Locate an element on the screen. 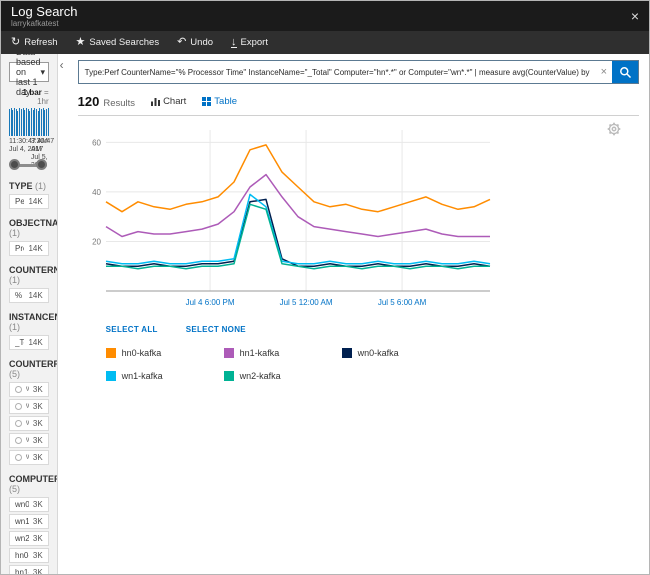  toolbar-saved-searches-button: ★ Saved Searches is located at coordinates (117, 42).